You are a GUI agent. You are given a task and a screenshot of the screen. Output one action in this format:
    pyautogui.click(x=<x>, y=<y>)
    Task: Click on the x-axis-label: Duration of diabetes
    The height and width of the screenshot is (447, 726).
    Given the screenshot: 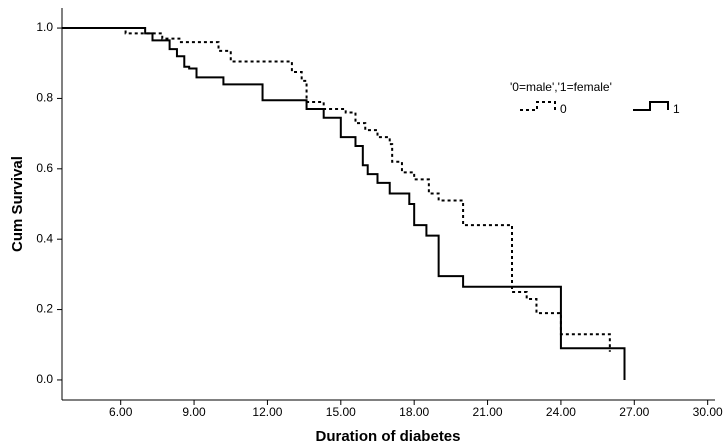 What is the action you would take?
    pyautogui.click(x=387, y=436)
    